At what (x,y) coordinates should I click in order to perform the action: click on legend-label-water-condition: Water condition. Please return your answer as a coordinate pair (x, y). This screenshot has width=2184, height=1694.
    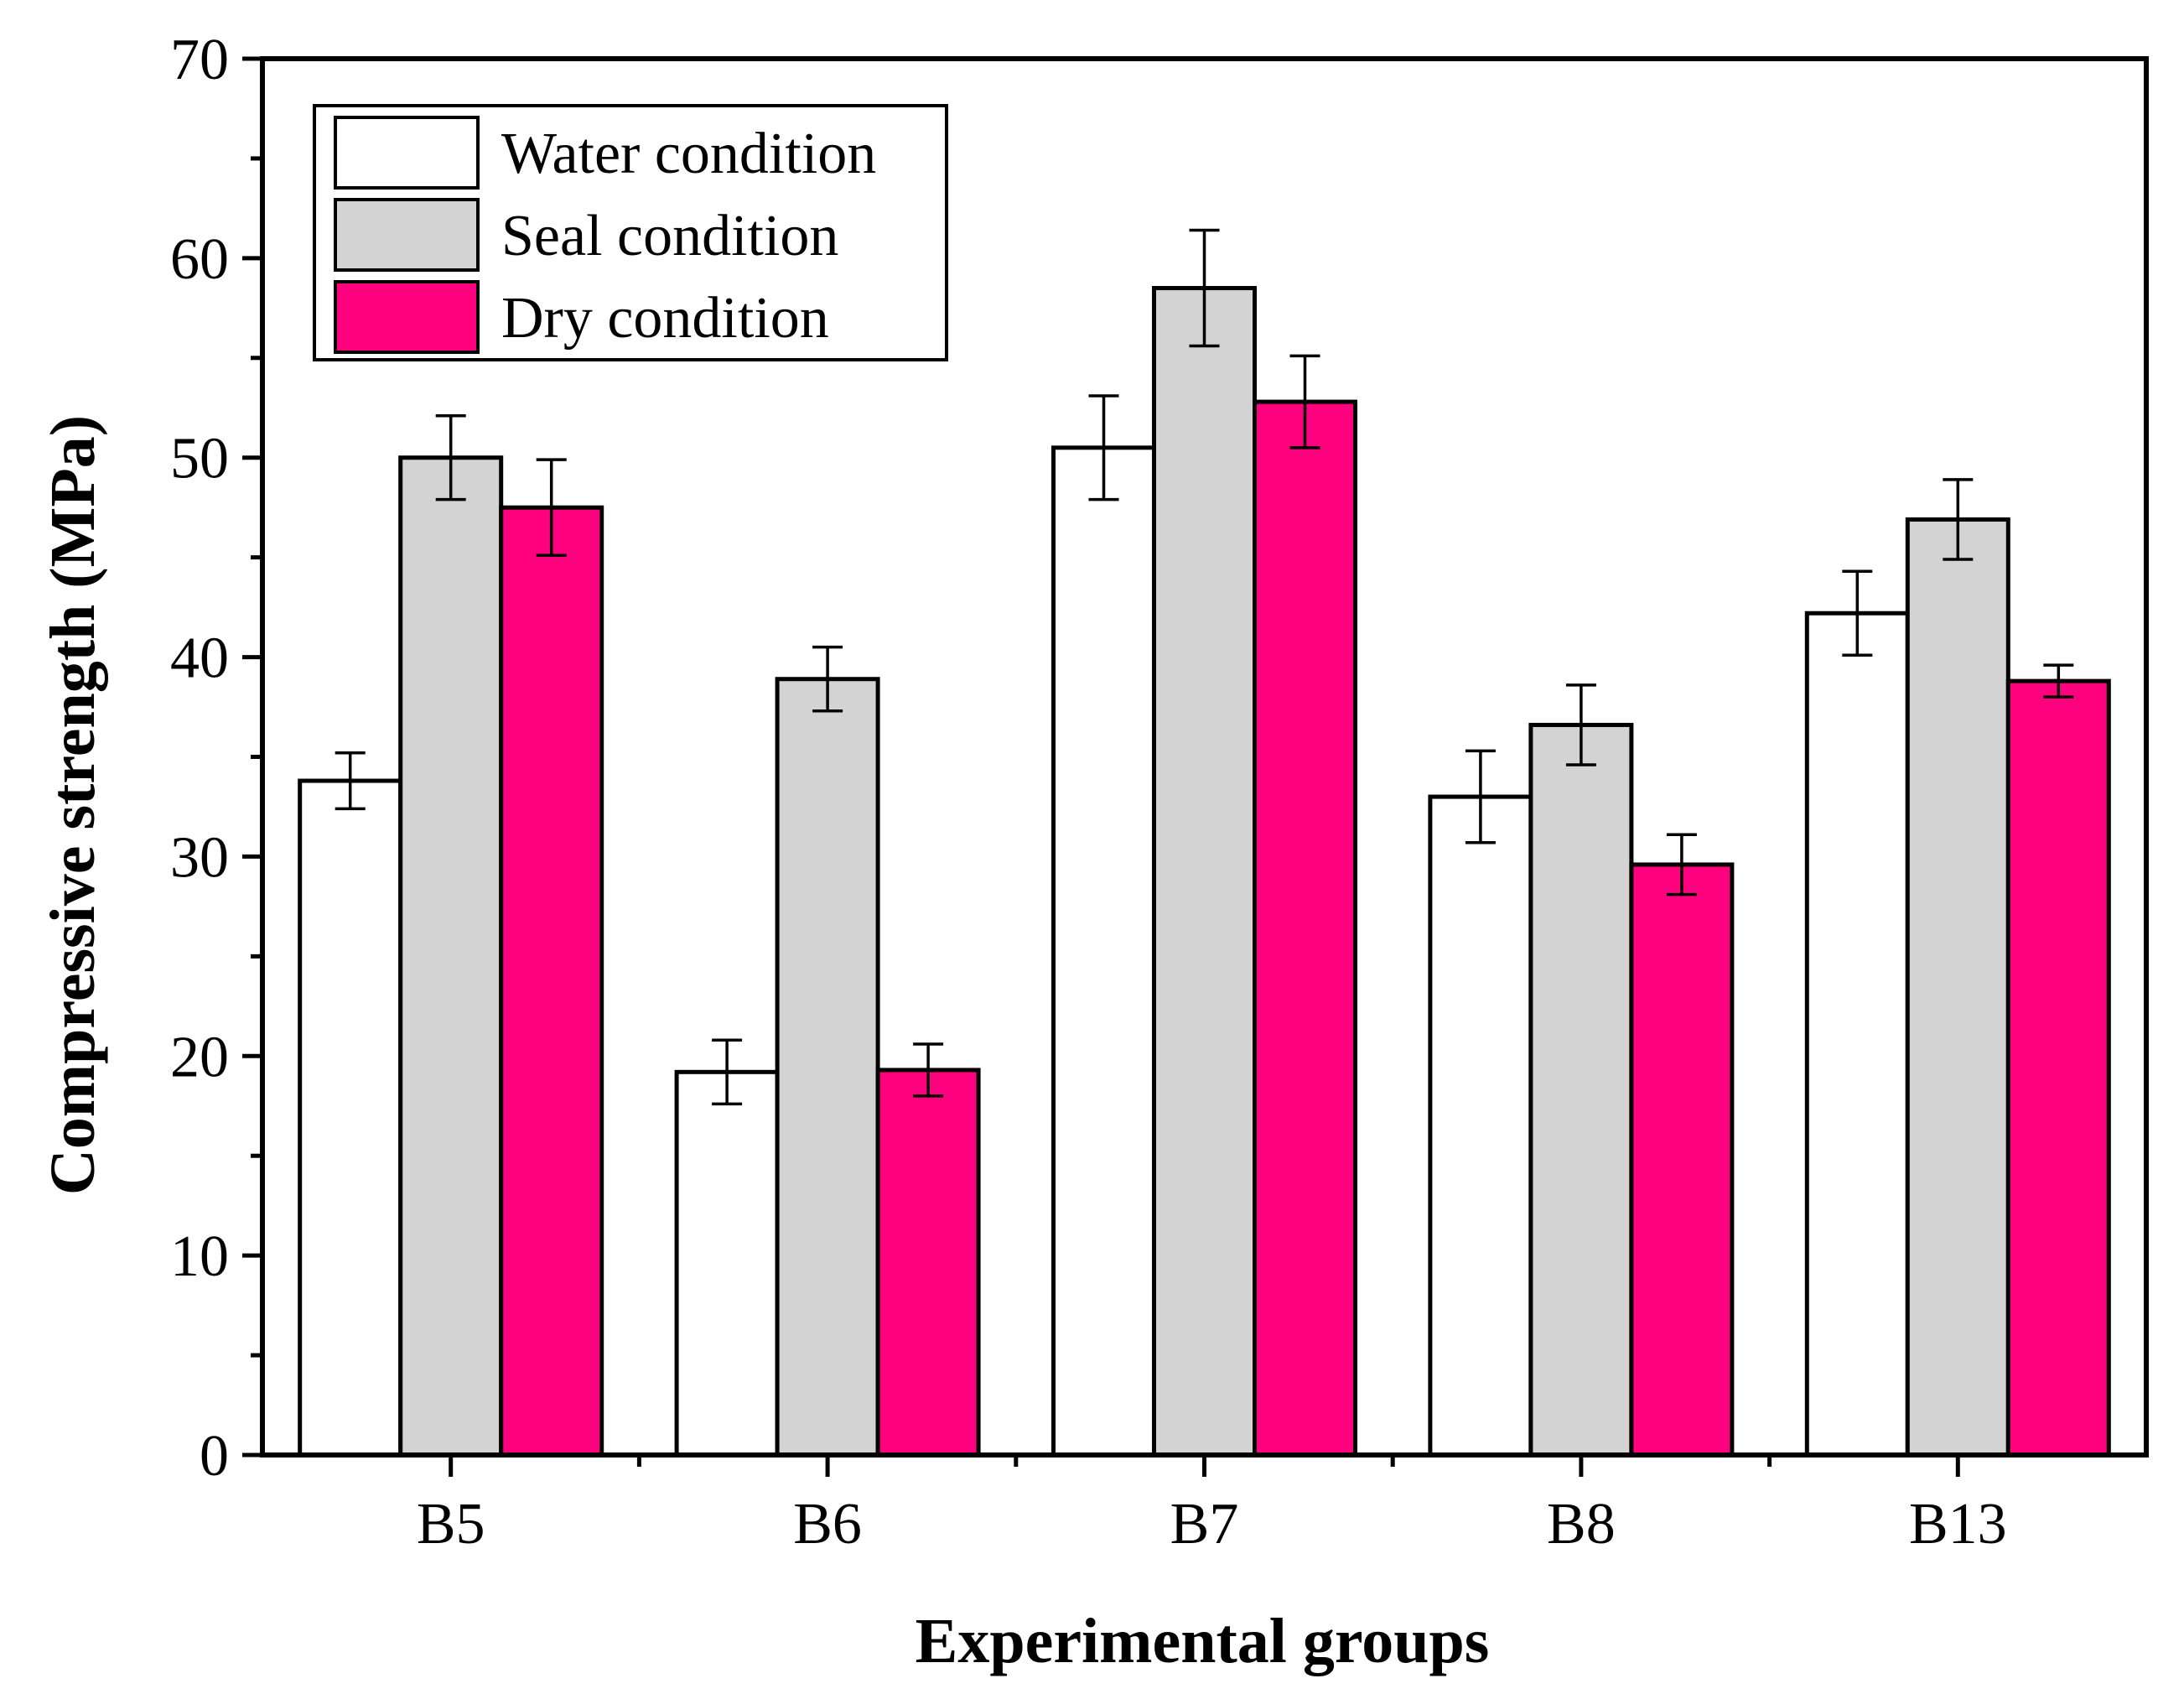
    Looking at the image, I should click on (688, 154).